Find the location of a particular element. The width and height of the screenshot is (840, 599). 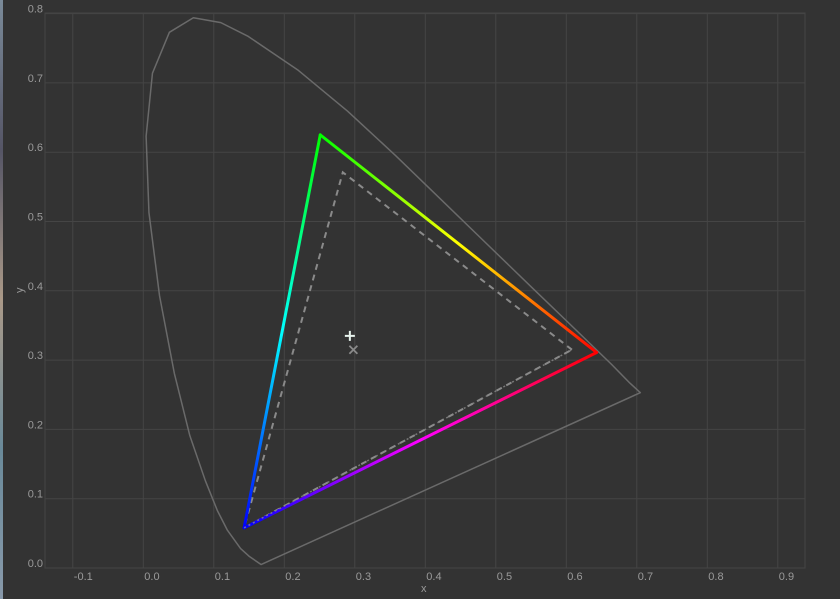

gamut-edge-green-red is located at coordinates (458, 243).